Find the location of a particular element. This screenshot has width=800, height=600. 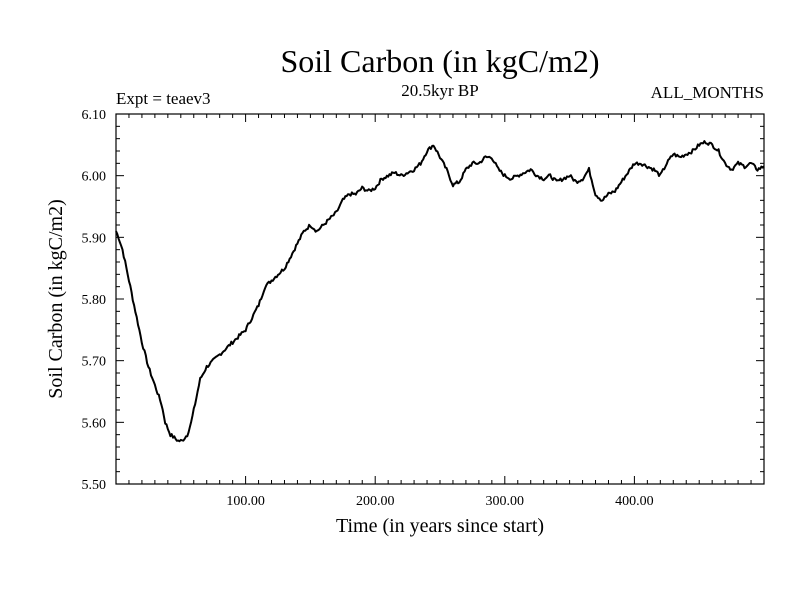

x-tick-label: 400.00 is located at coordinates (634, 501).